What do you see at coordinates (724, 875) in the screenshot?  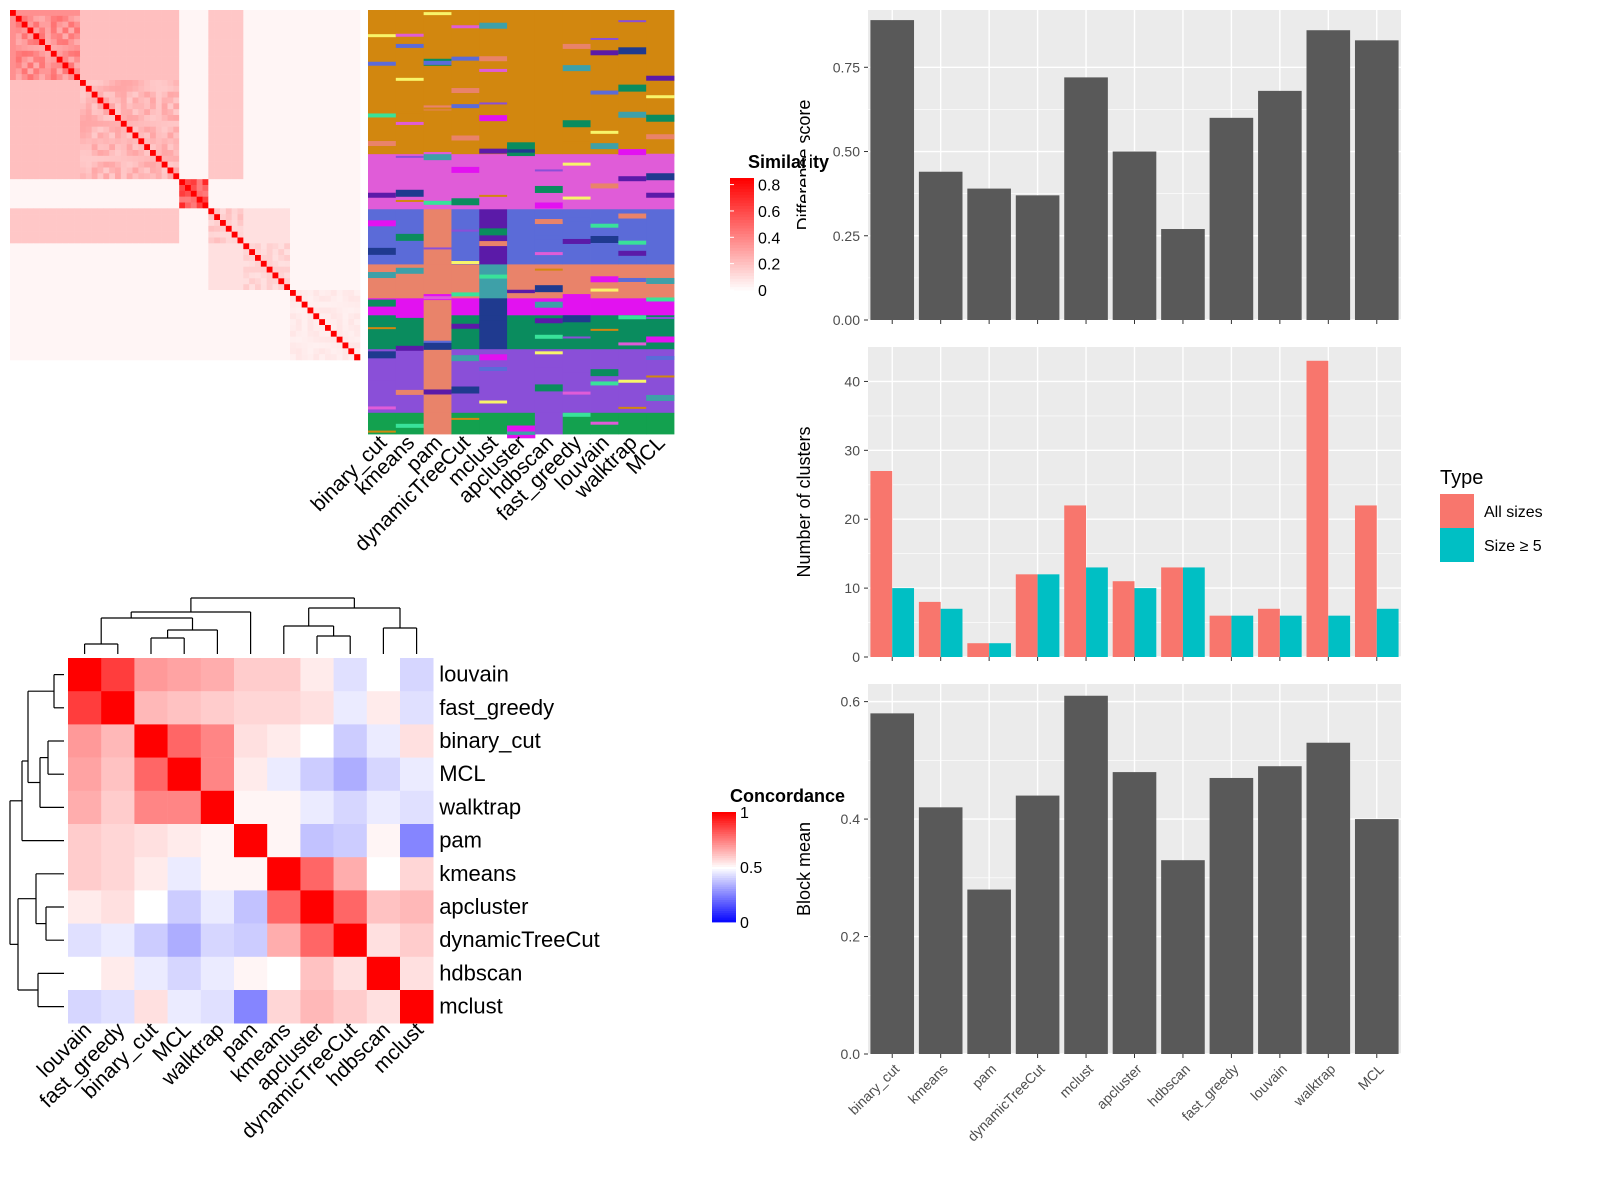 I see `concordance-legend-step` at bounding box center [724, 875].